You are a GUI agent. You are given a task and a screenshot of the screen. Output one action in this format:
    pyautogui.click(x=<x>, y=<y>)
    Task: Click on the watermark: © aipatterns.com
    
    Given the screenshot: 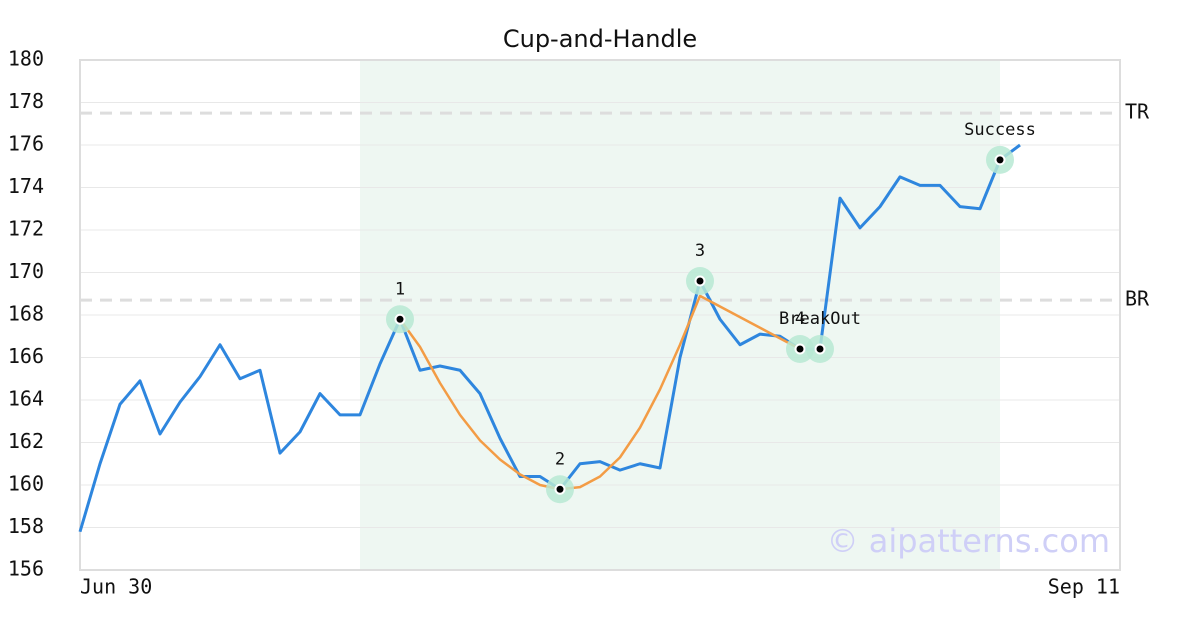 What is the action you would take?
    pyautogui.click(x=968, y=541)
    